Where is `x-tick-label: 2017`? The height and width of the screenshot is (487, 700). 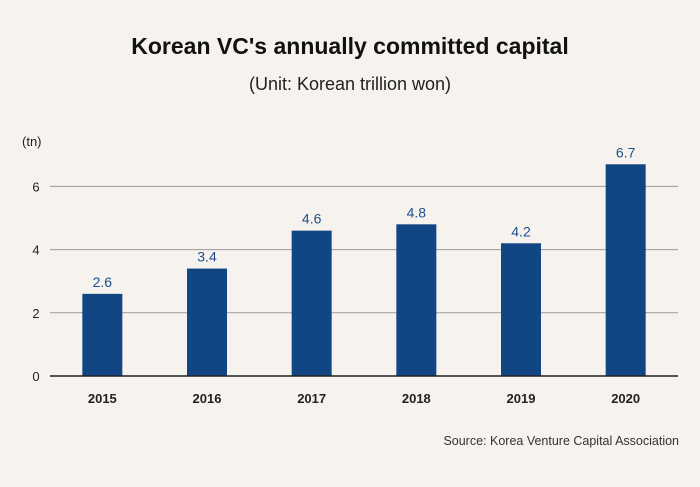 x-tick-label: 2017 is located at coordinates (311, 398).